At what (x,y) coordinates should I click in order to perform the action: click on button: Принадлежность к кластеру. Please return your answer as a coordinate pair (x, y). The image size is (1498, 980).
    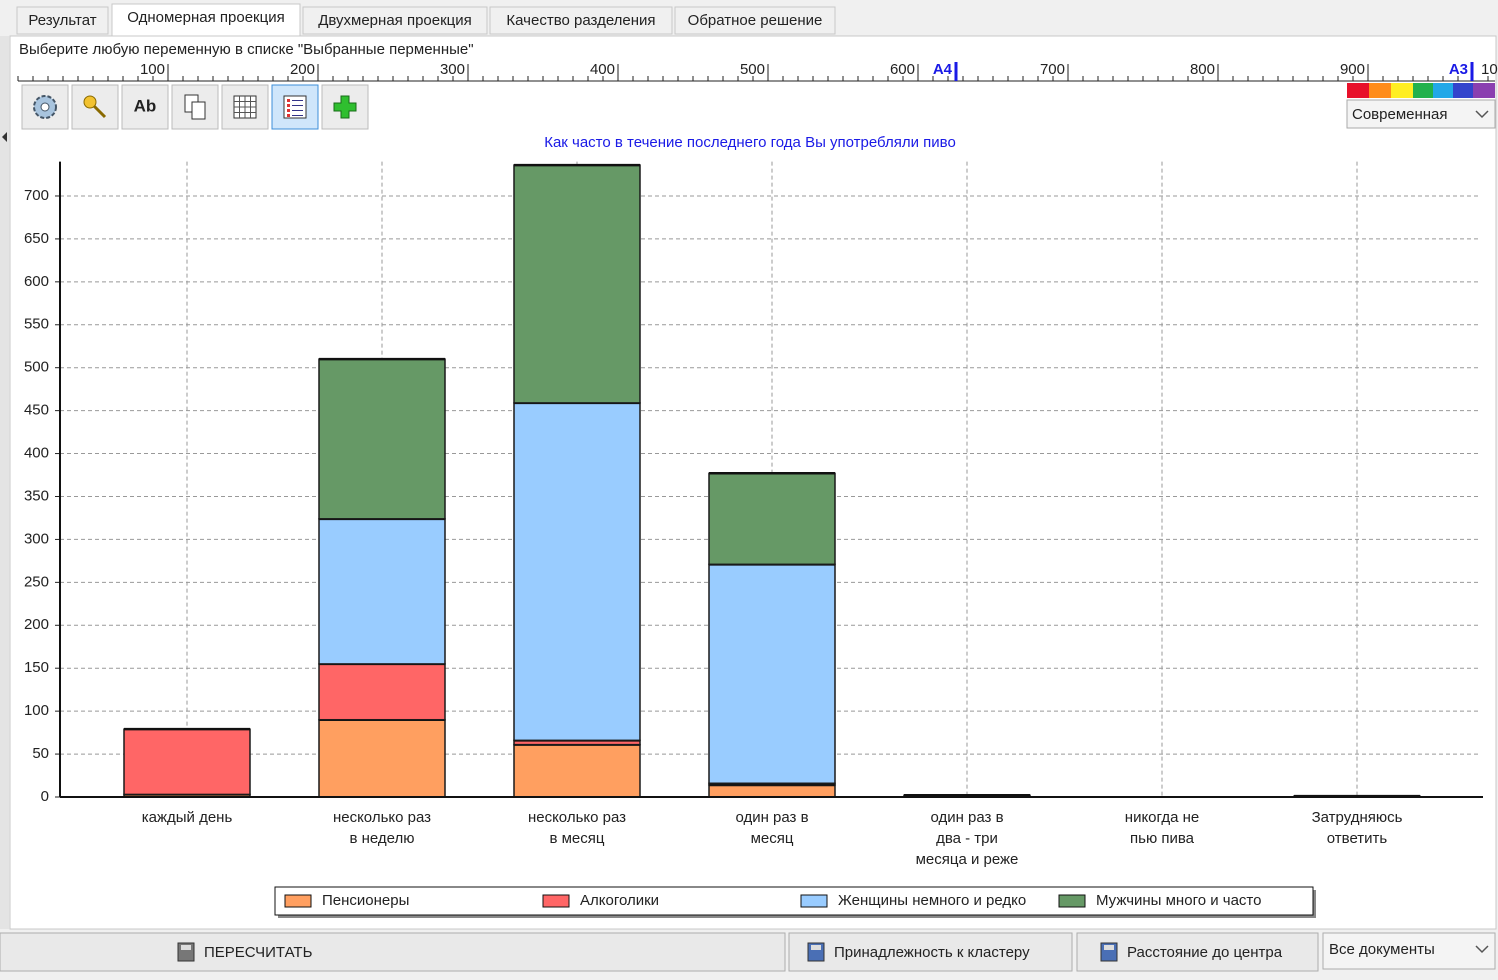
    Looking at the image, I should click on (930, 952).